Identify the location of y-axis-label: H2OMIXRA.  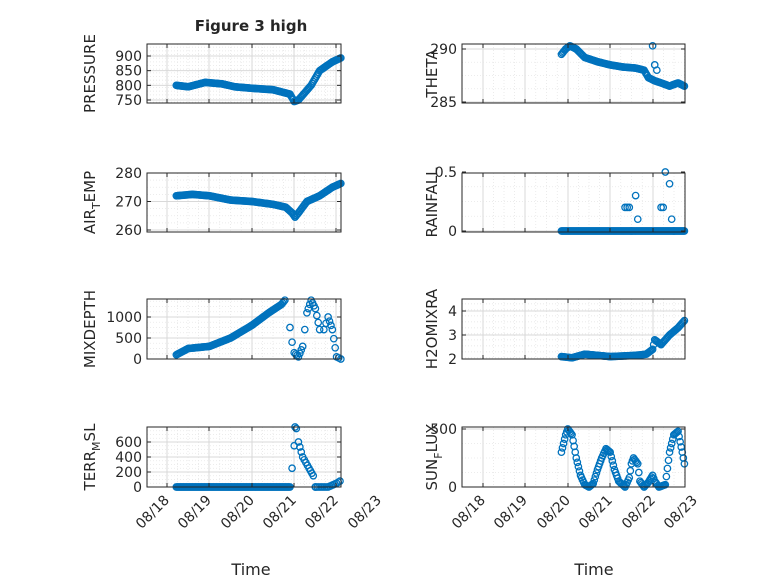
(432, 328).